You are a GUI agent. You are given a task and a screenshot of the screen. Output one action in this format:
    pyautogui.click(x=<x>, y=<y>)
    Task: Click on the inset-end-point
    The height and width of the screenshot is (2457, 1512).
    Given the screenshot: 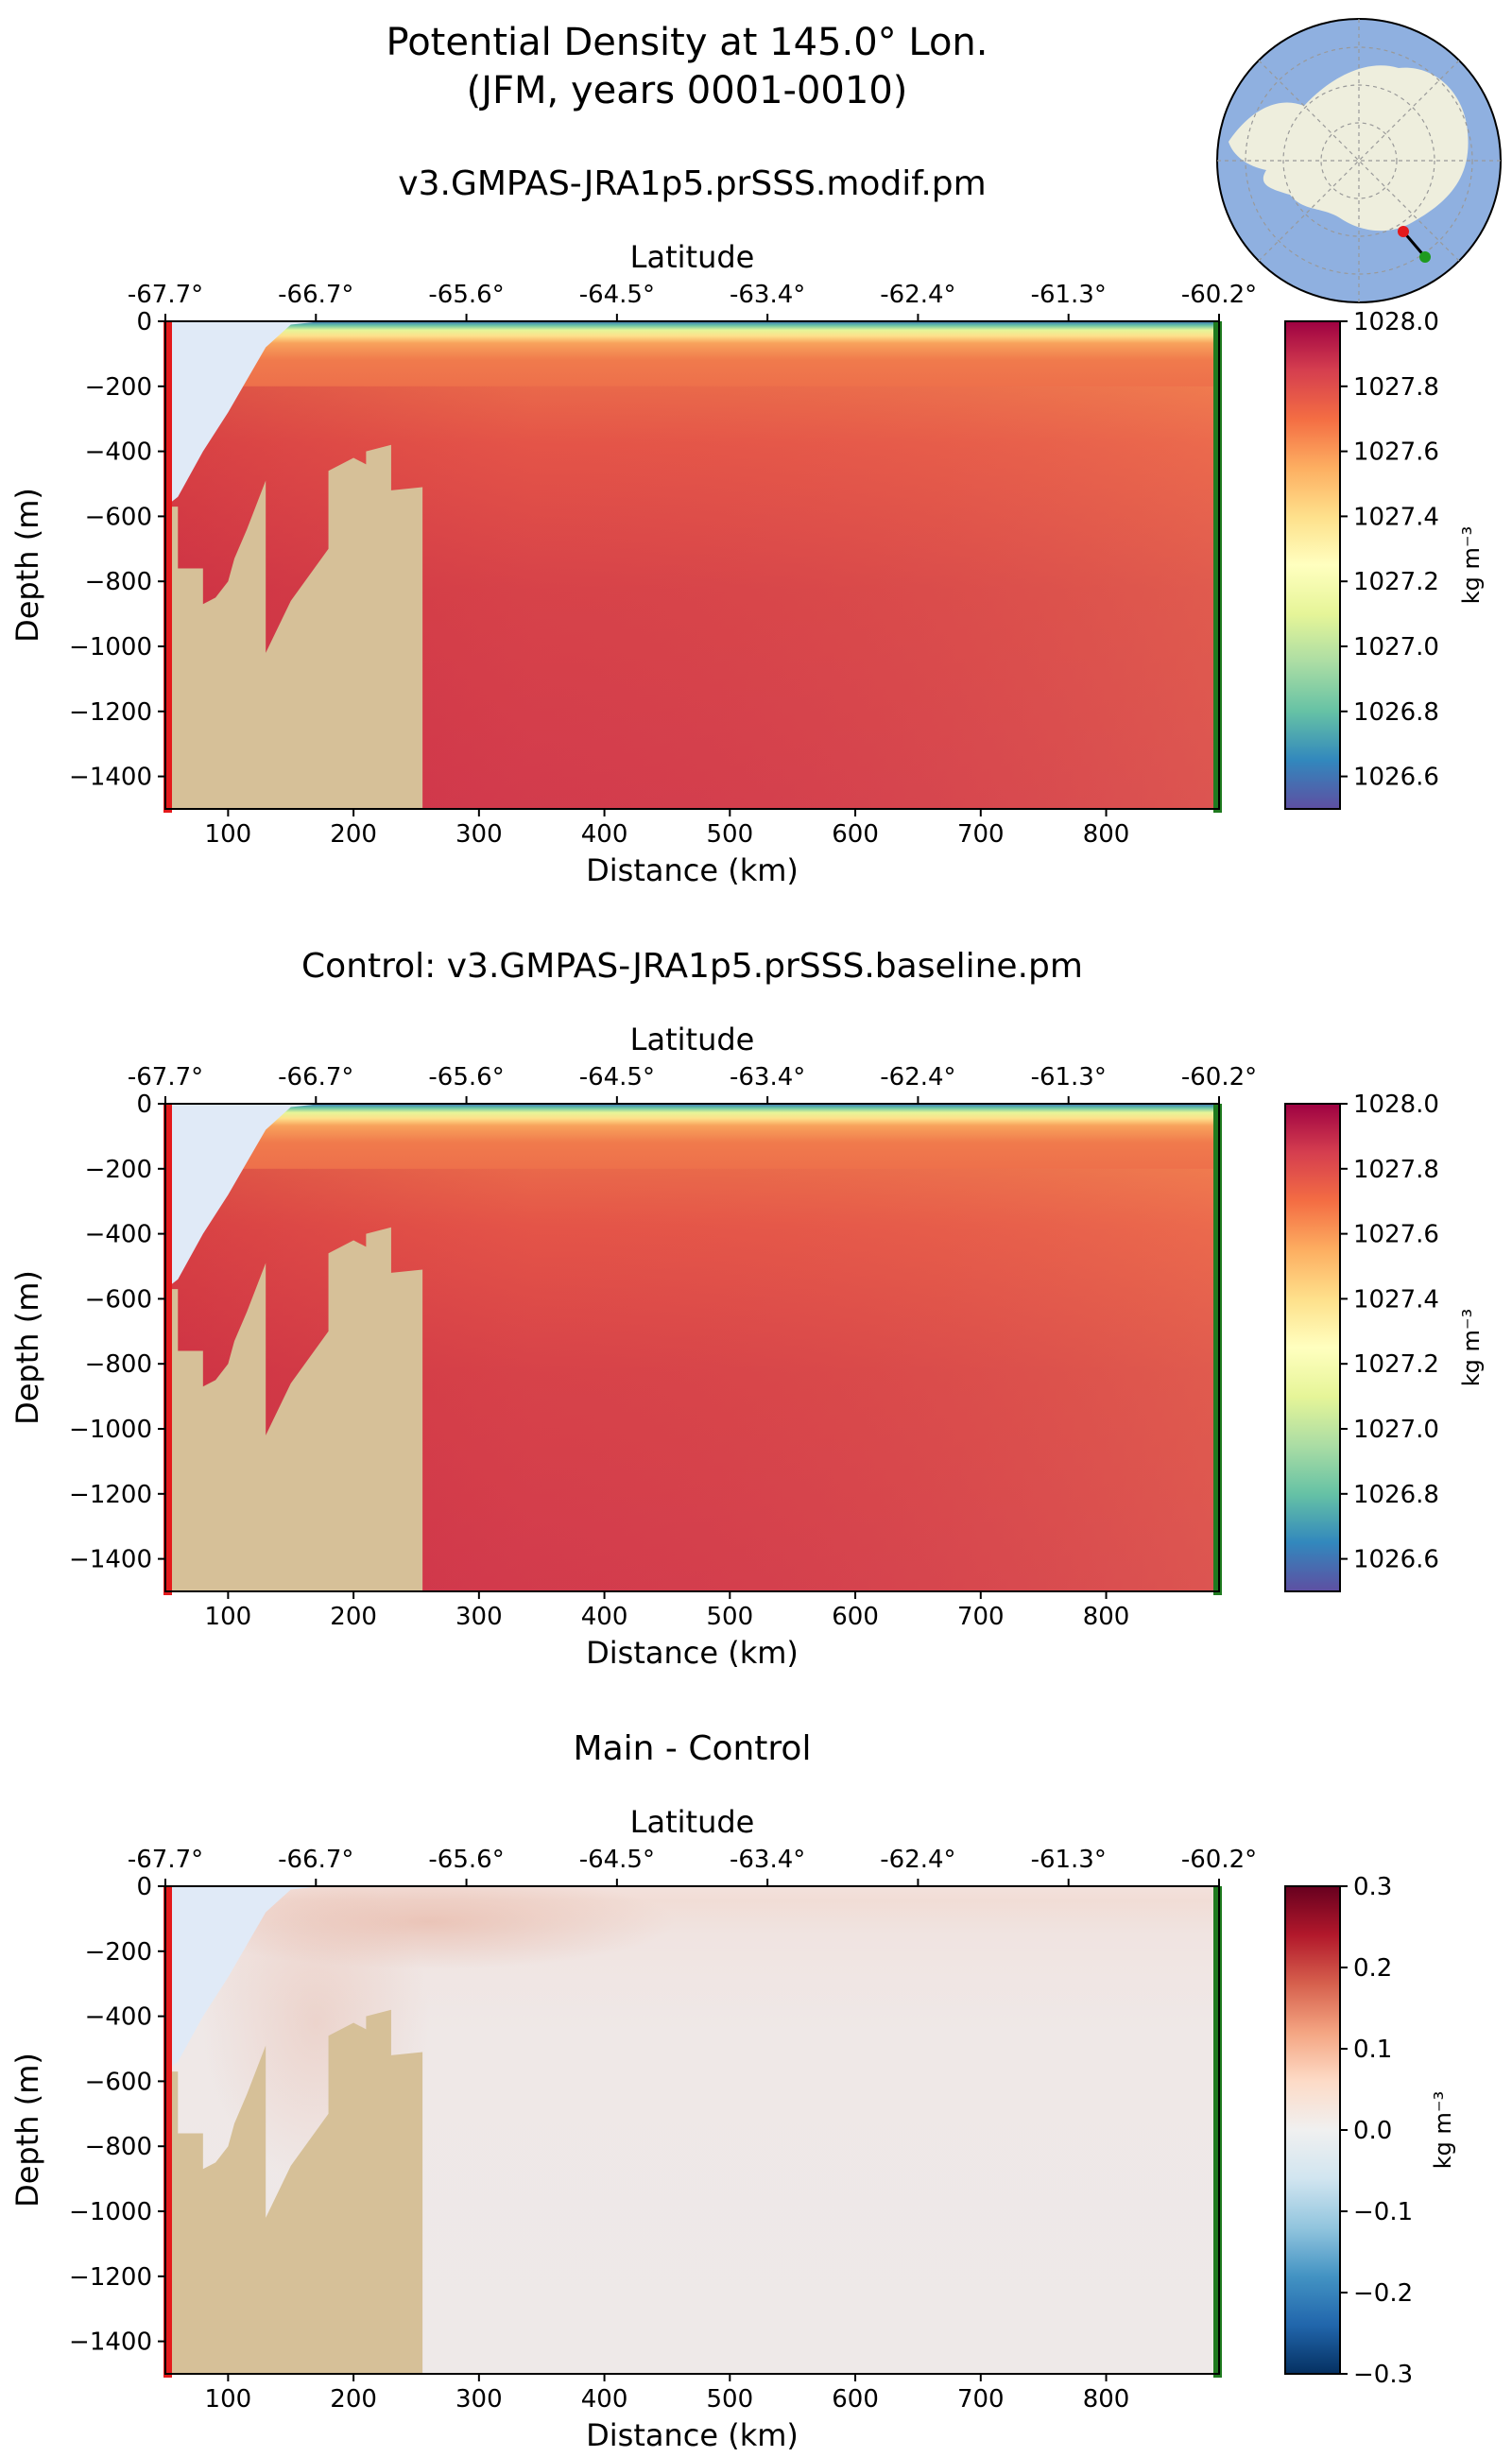 What is the action you would take?
    pyautogui.click(x=1425, y=257)
    